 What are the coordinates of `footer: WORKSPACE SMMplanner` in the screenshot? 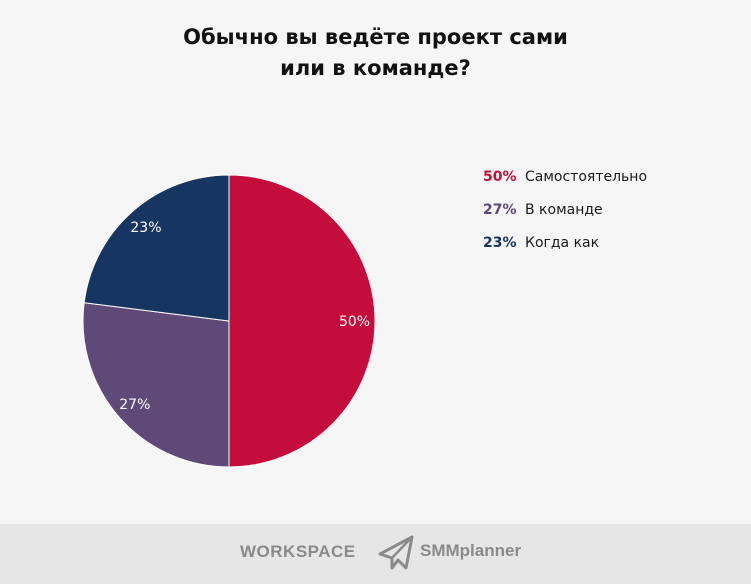 It's located at (375, 554).